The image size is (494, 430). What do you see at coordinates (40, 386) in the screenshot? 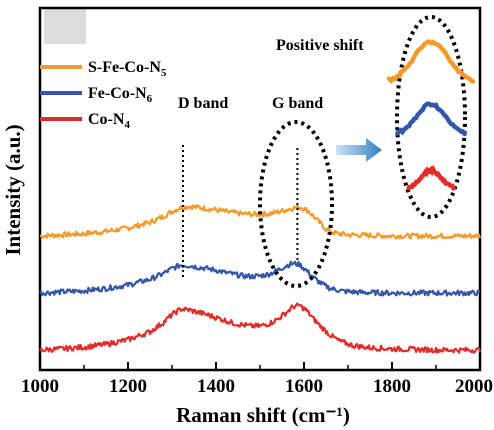
I see `x-tick-label-1000: 1000` at bounding box center [40, 386].